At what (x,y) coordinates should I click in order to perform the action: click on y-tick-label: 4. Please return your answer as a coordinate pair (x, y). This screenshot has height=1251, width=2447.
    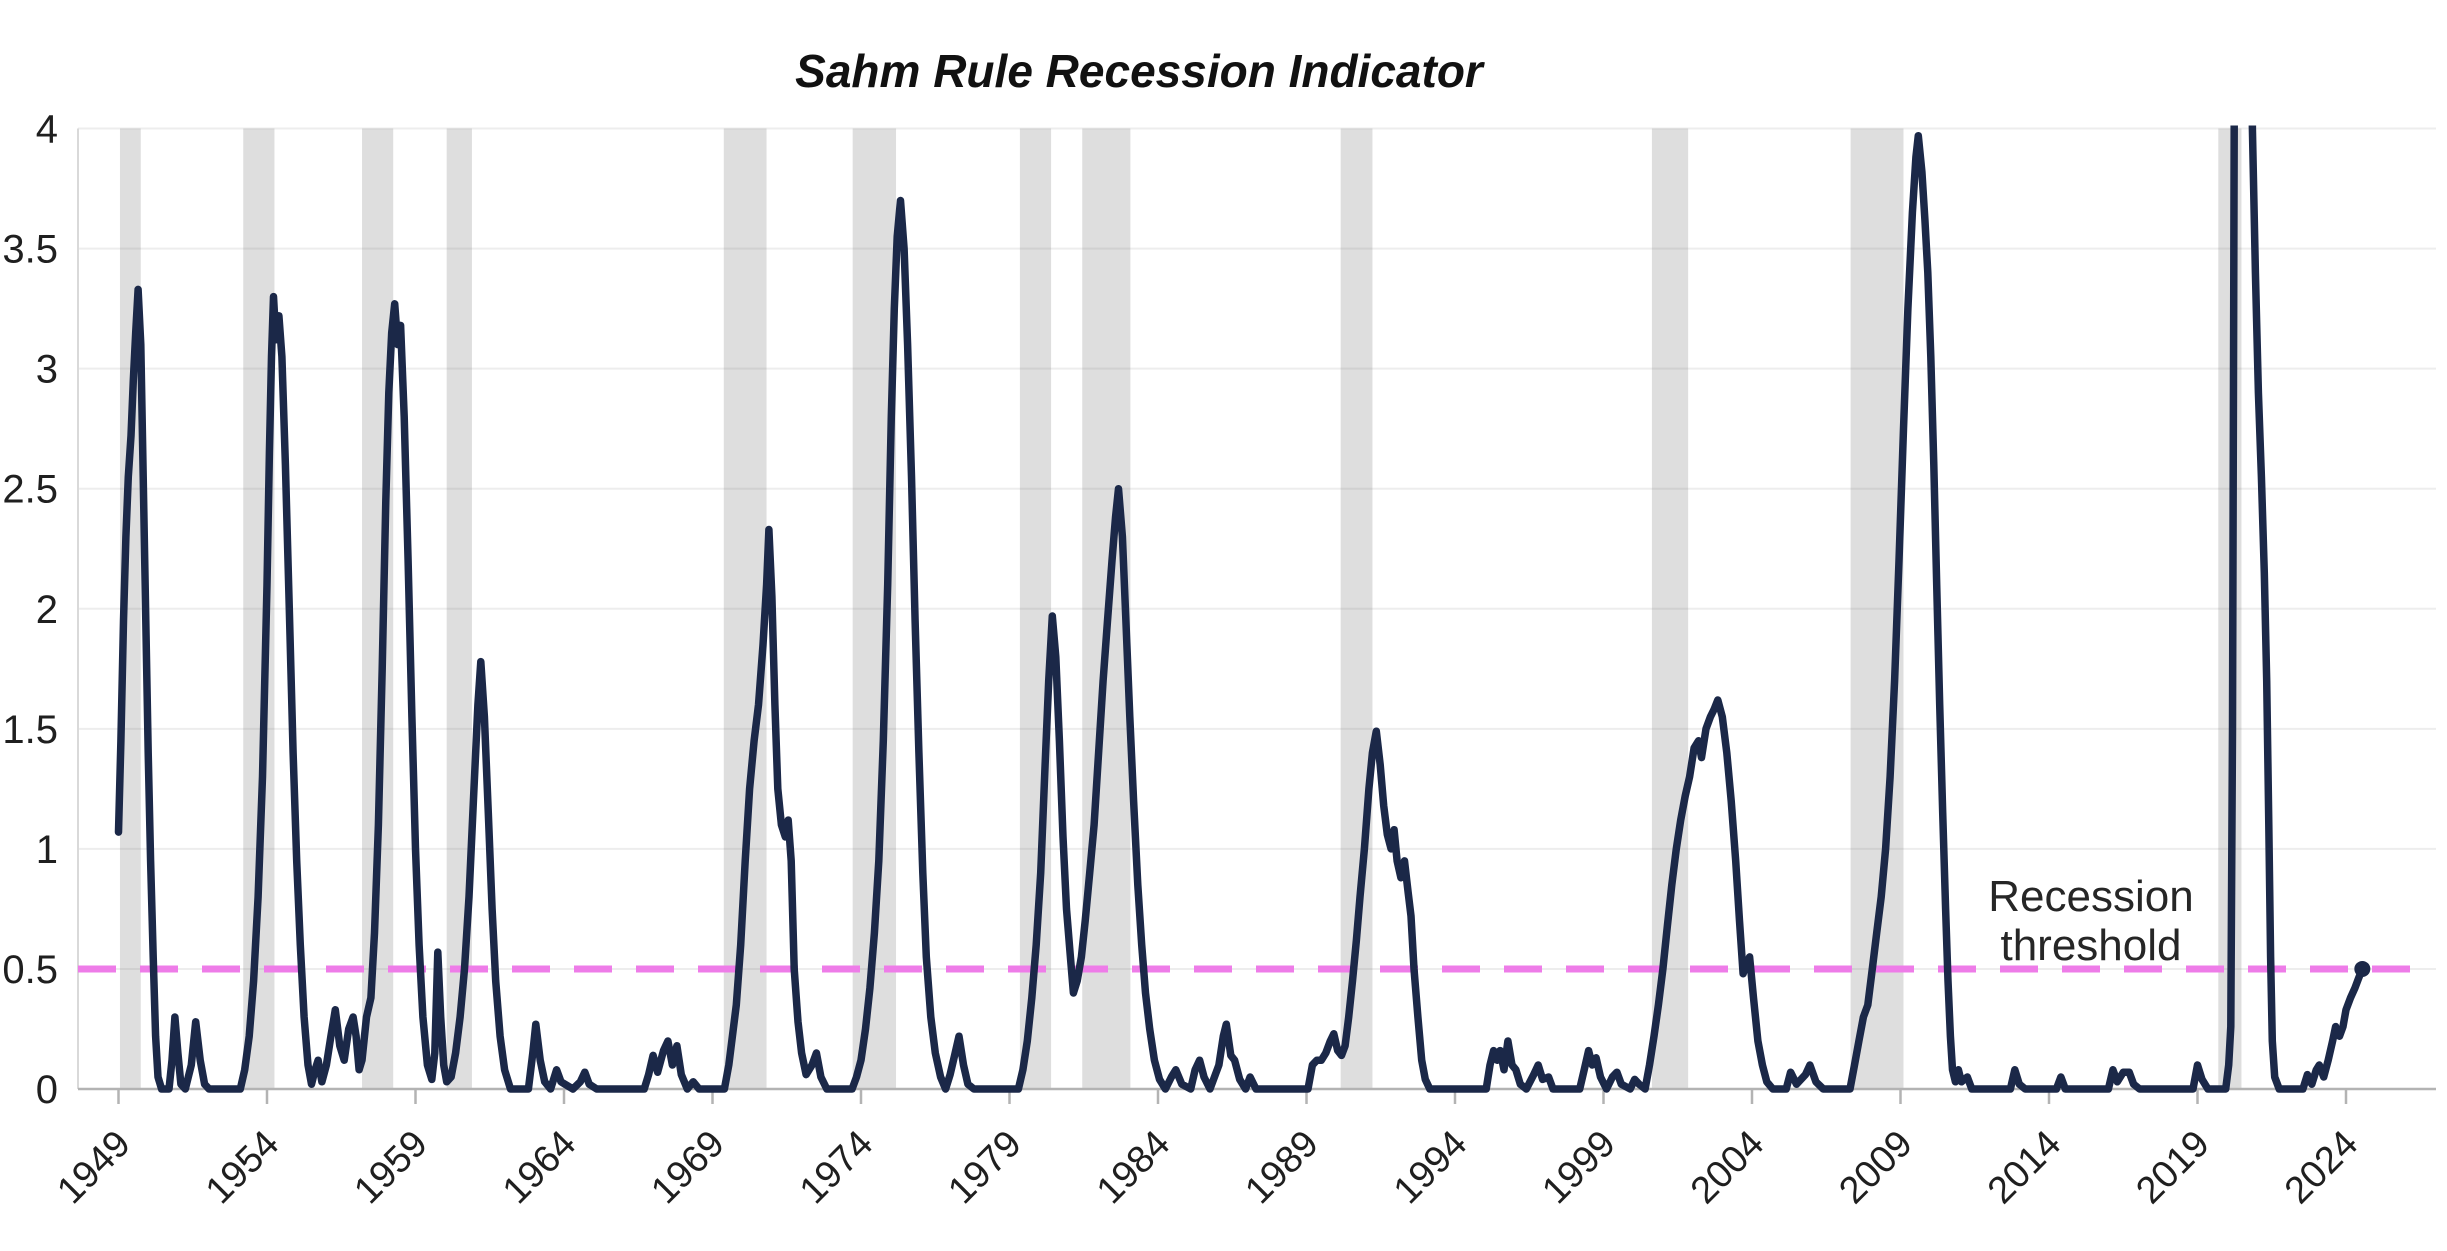
    Looking at the image, I should click on (47, 130).